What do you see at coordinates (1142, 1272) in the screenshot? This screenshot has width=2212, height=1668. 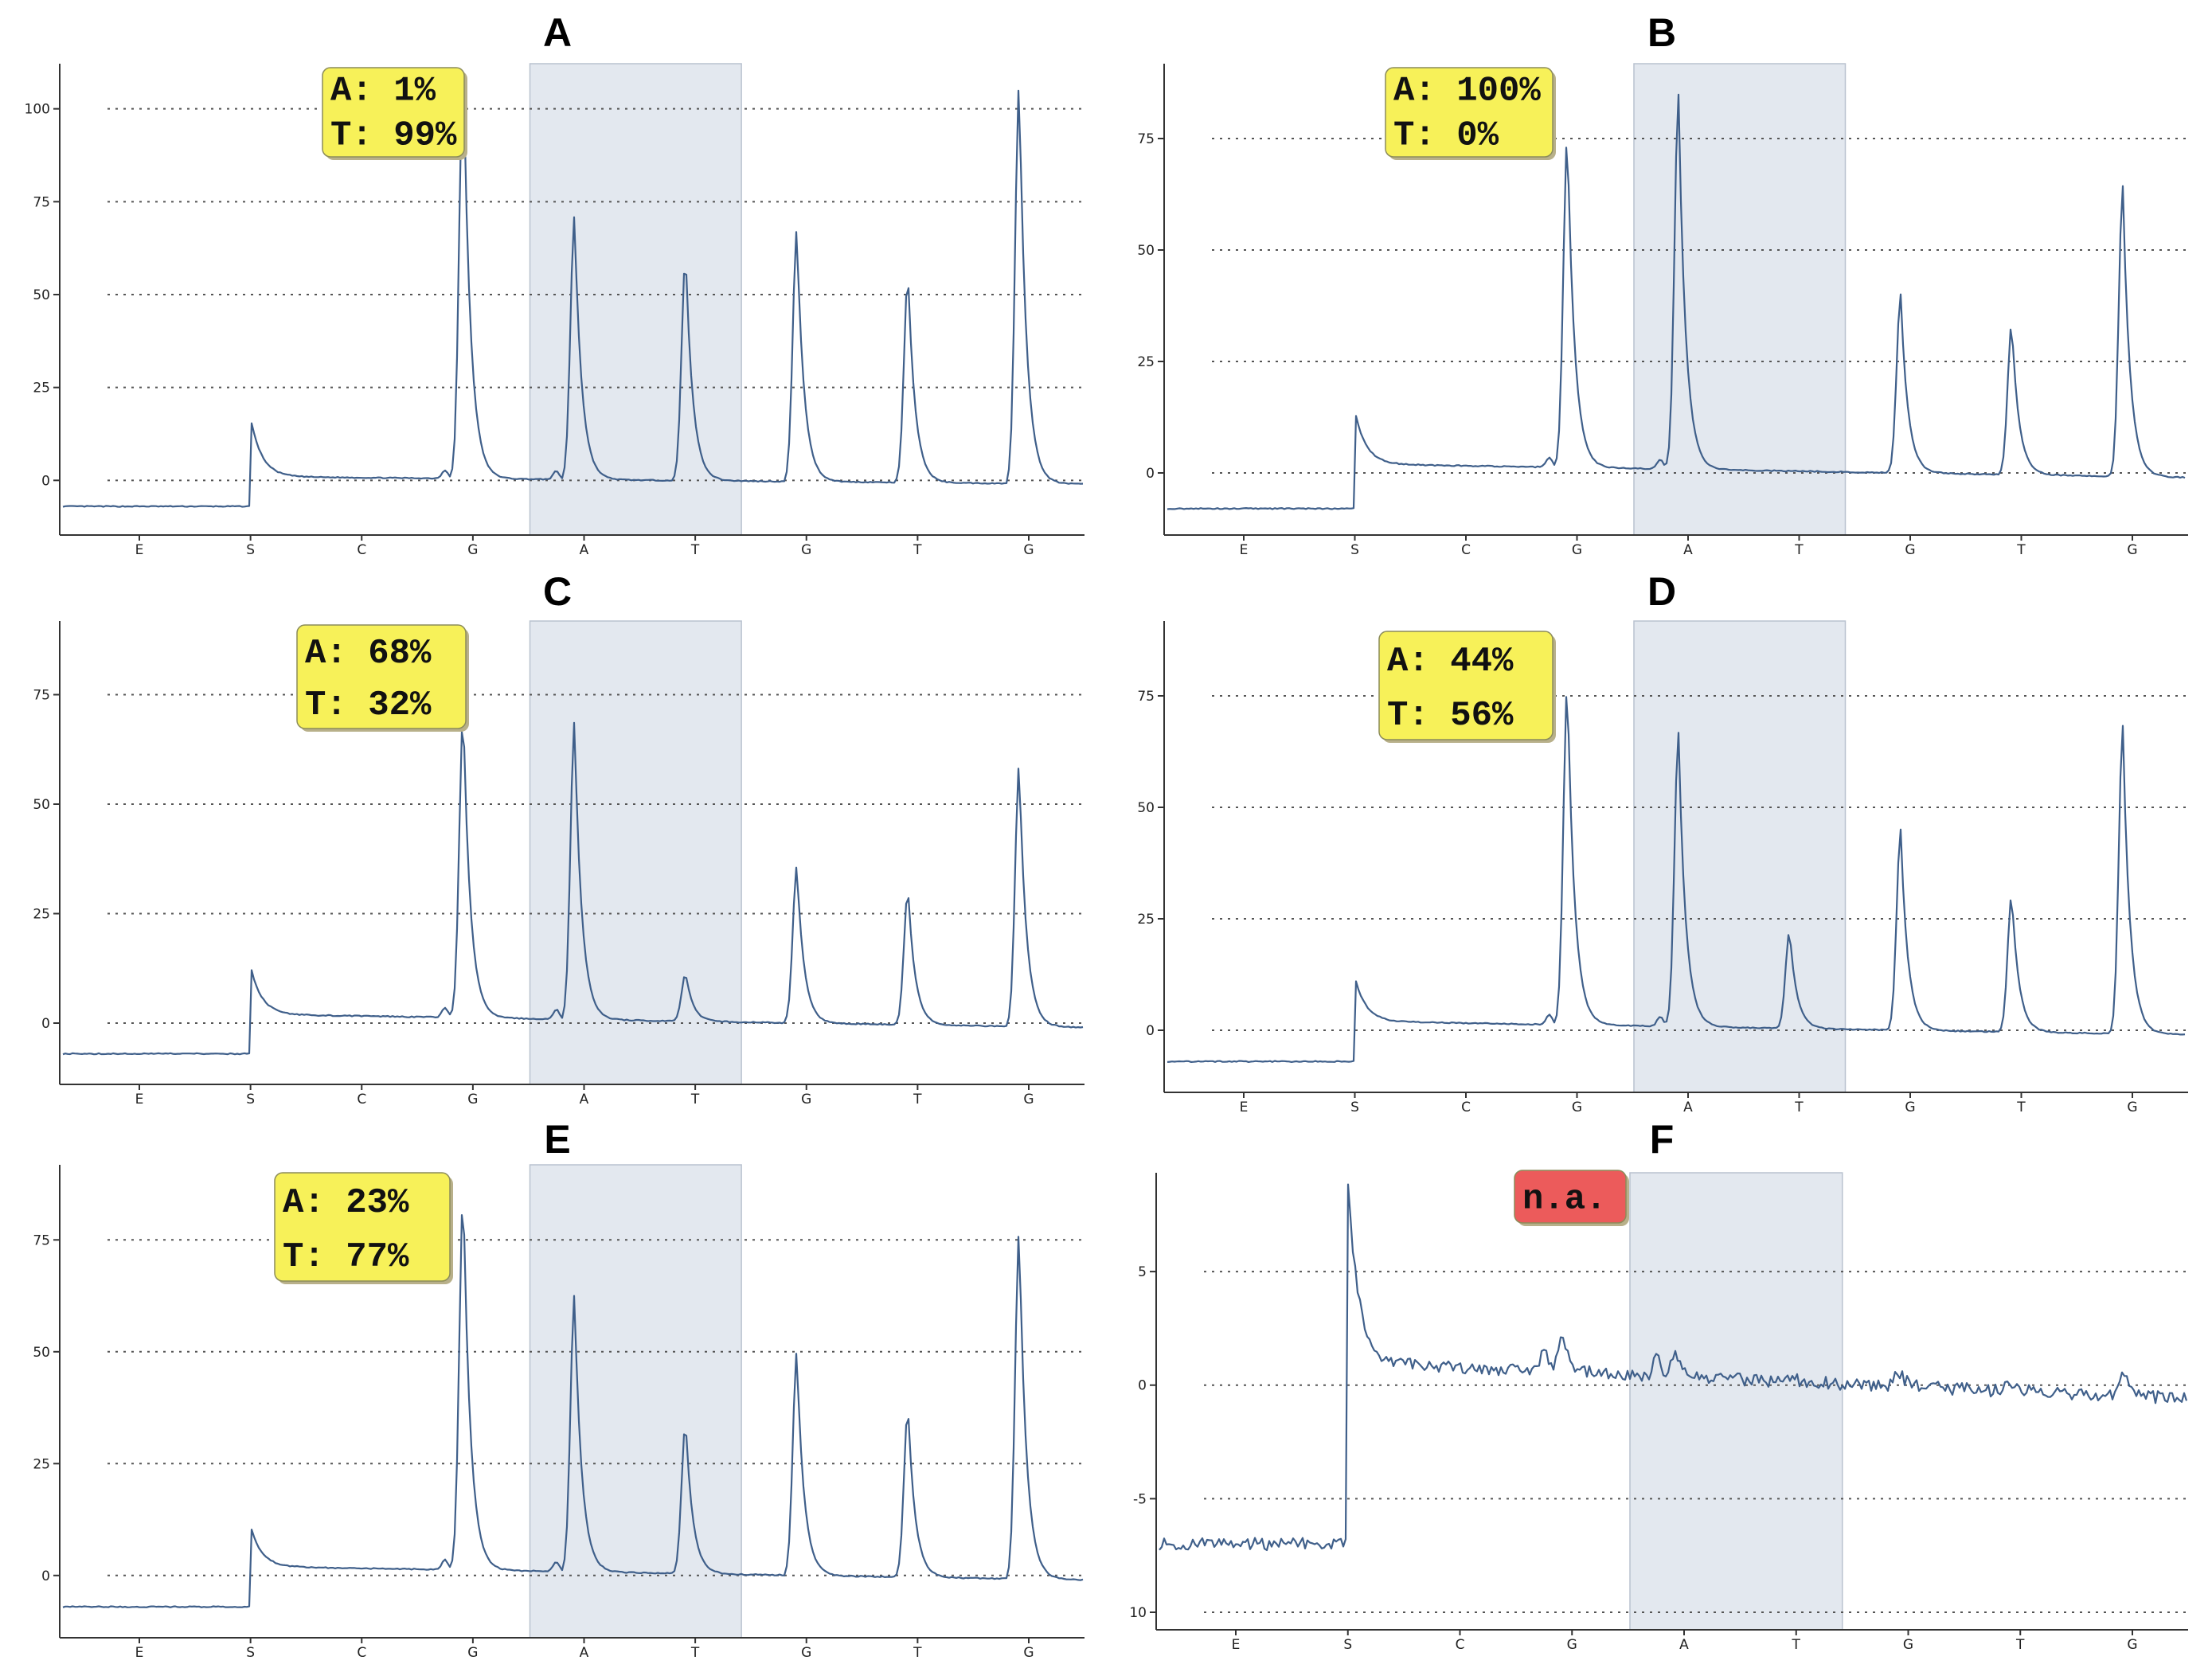 I see `y-tick-label: 5` at bounding box center [1142, 1272].